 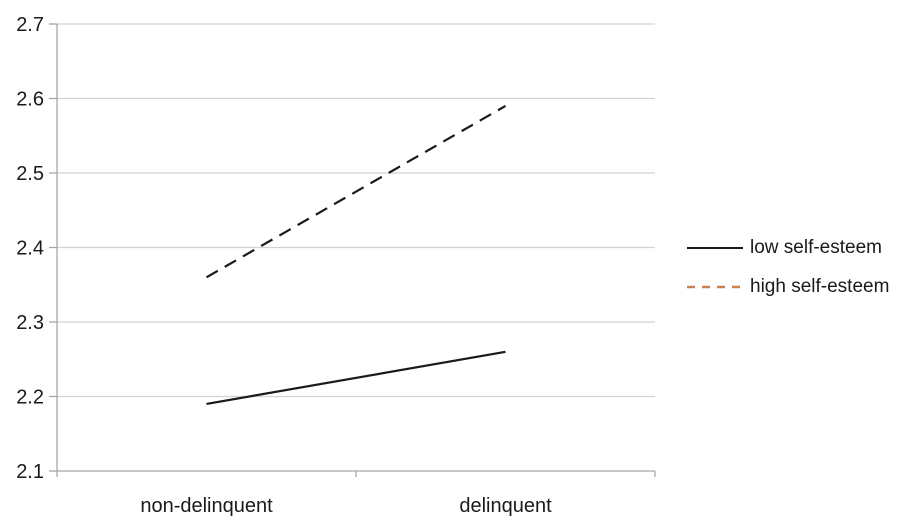 I want to click on legend-swatch-solid-line-icon, so click(x=715, y=248).